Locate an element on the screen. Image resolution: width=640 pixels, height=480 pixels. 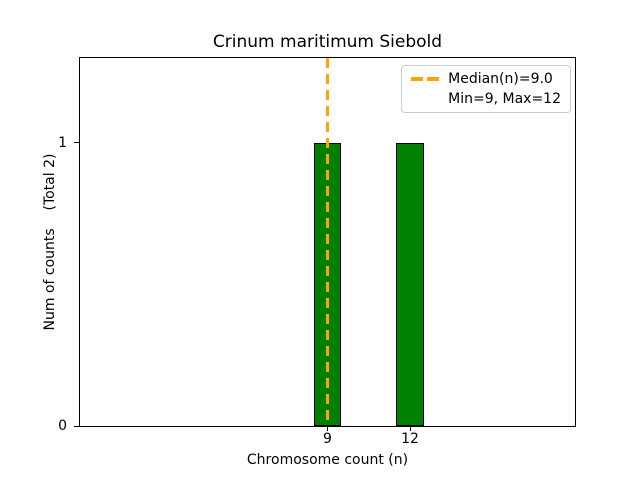
legend-label-median: Median(n)=9.0 is located at coordinates (500, 79).